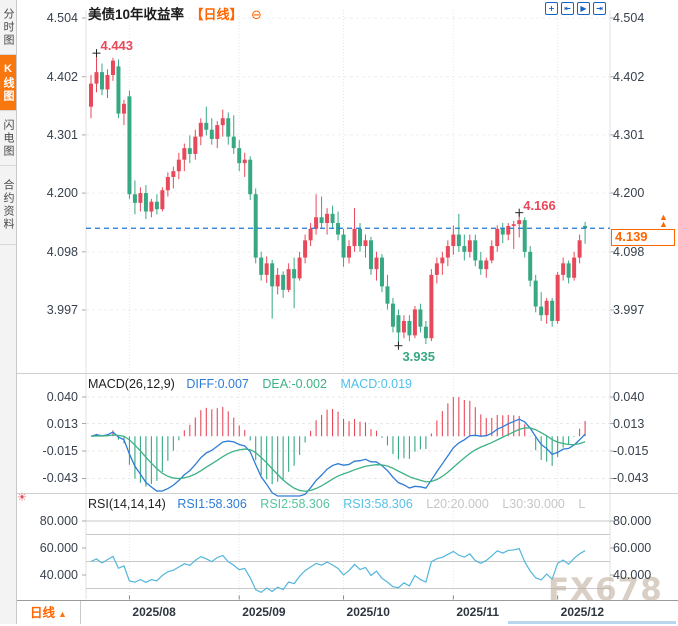 The height and width of the screenshot is (626, 678). What do you see at coordinates (582, 504) in the screenshot?
I see `rsi-l-extra: L` at bounding box center [582, 504].